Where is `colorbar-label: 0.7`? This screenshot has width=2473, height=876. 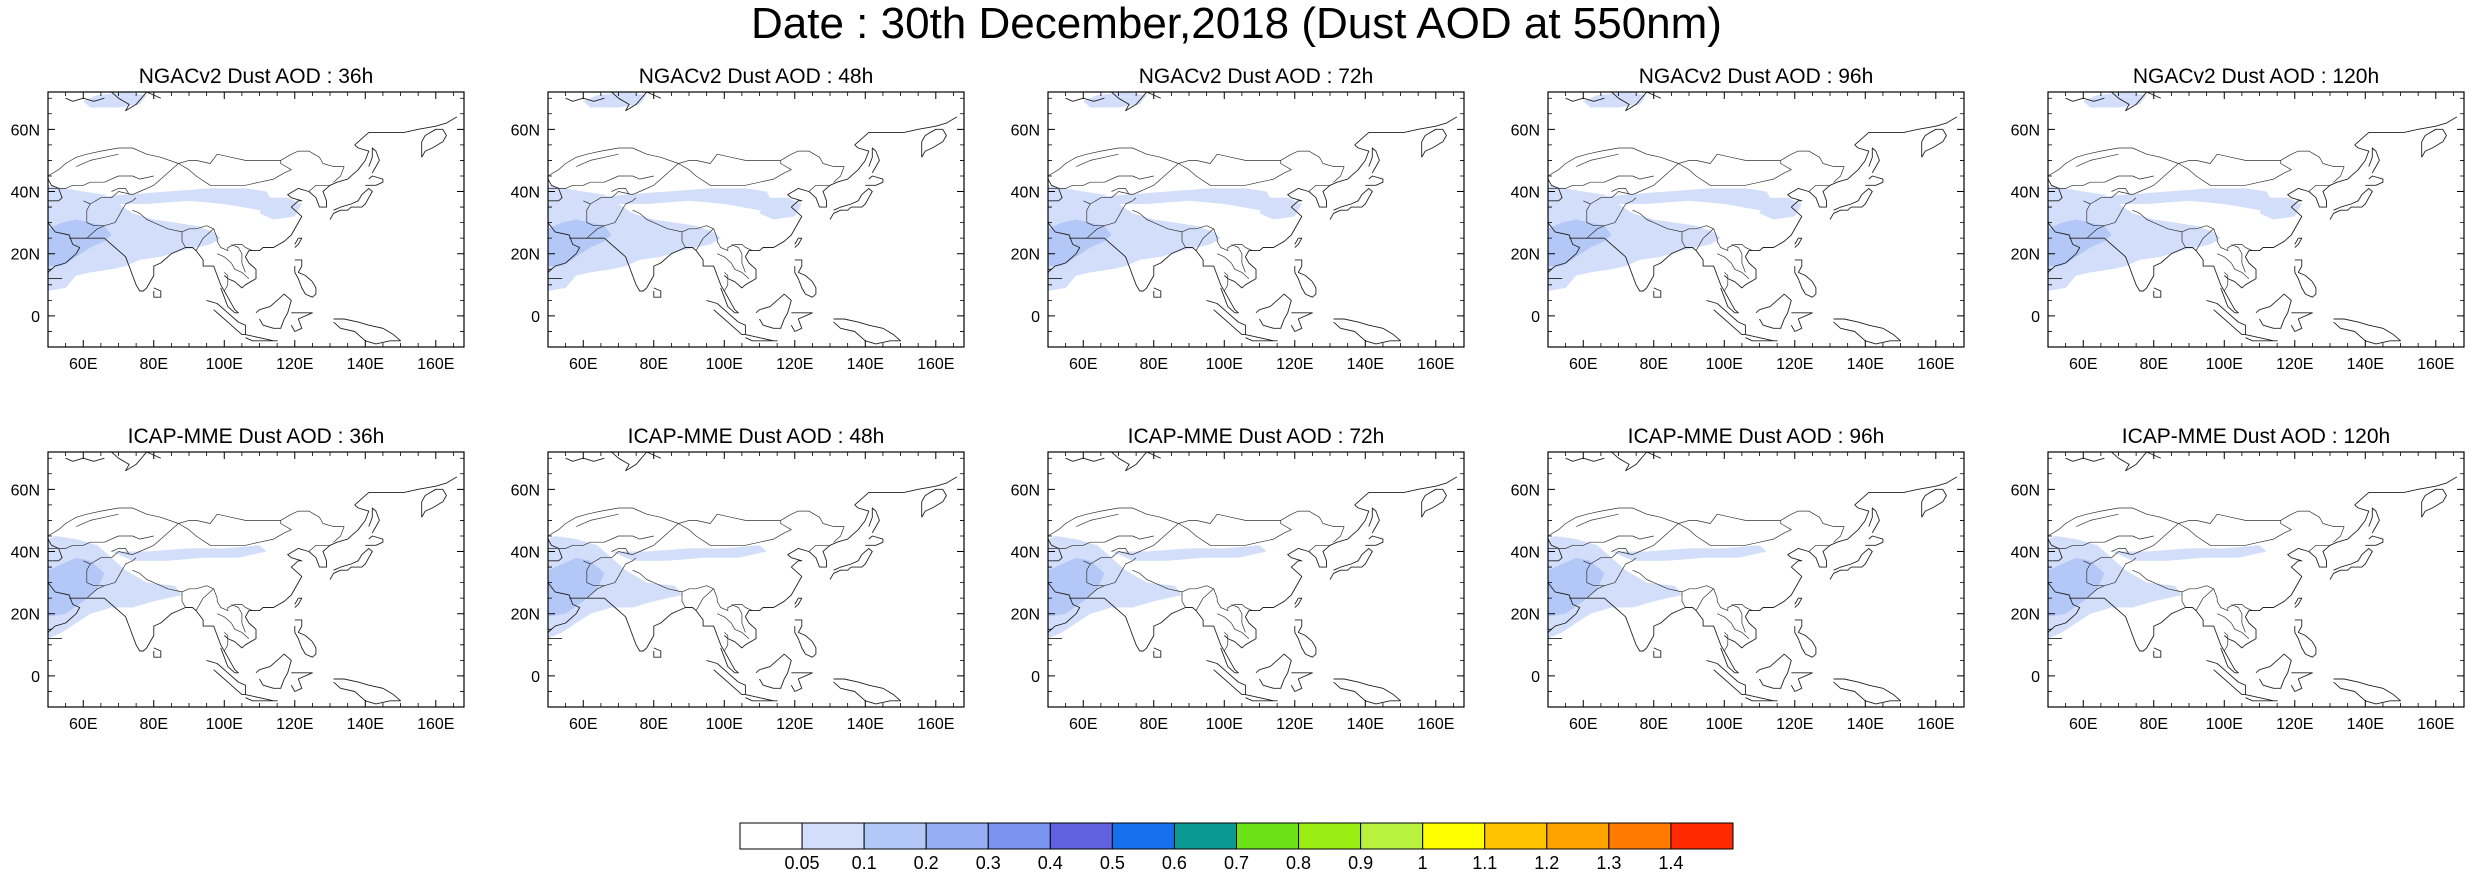
colorbar-label: 0.7 is located at coordinates (1236, 863).